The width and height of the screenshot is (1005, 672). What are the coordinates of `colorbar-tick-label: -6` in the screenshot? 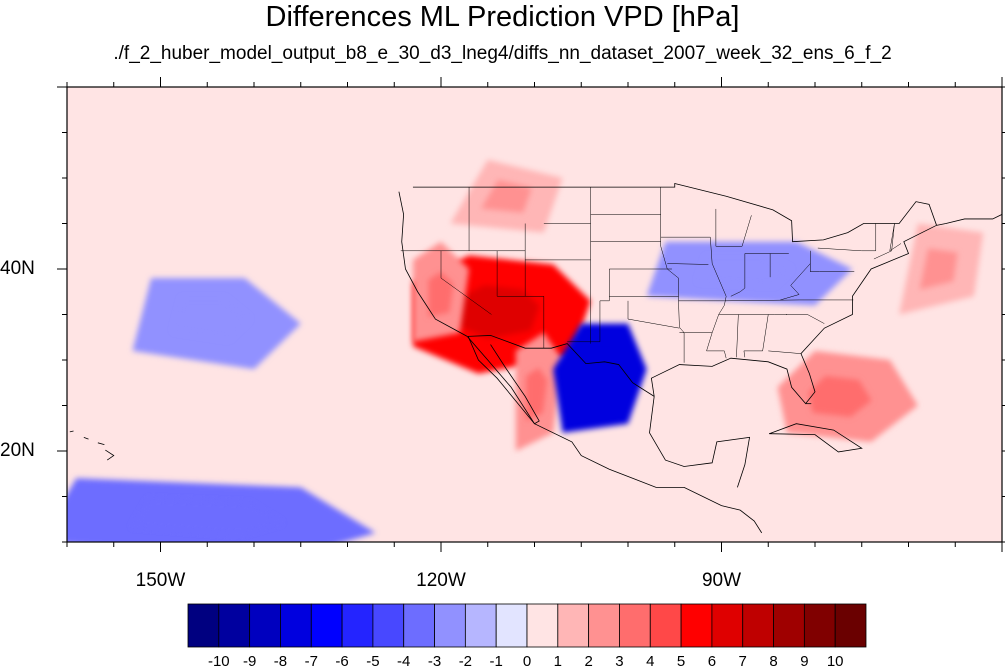 It's located at (342, 661).